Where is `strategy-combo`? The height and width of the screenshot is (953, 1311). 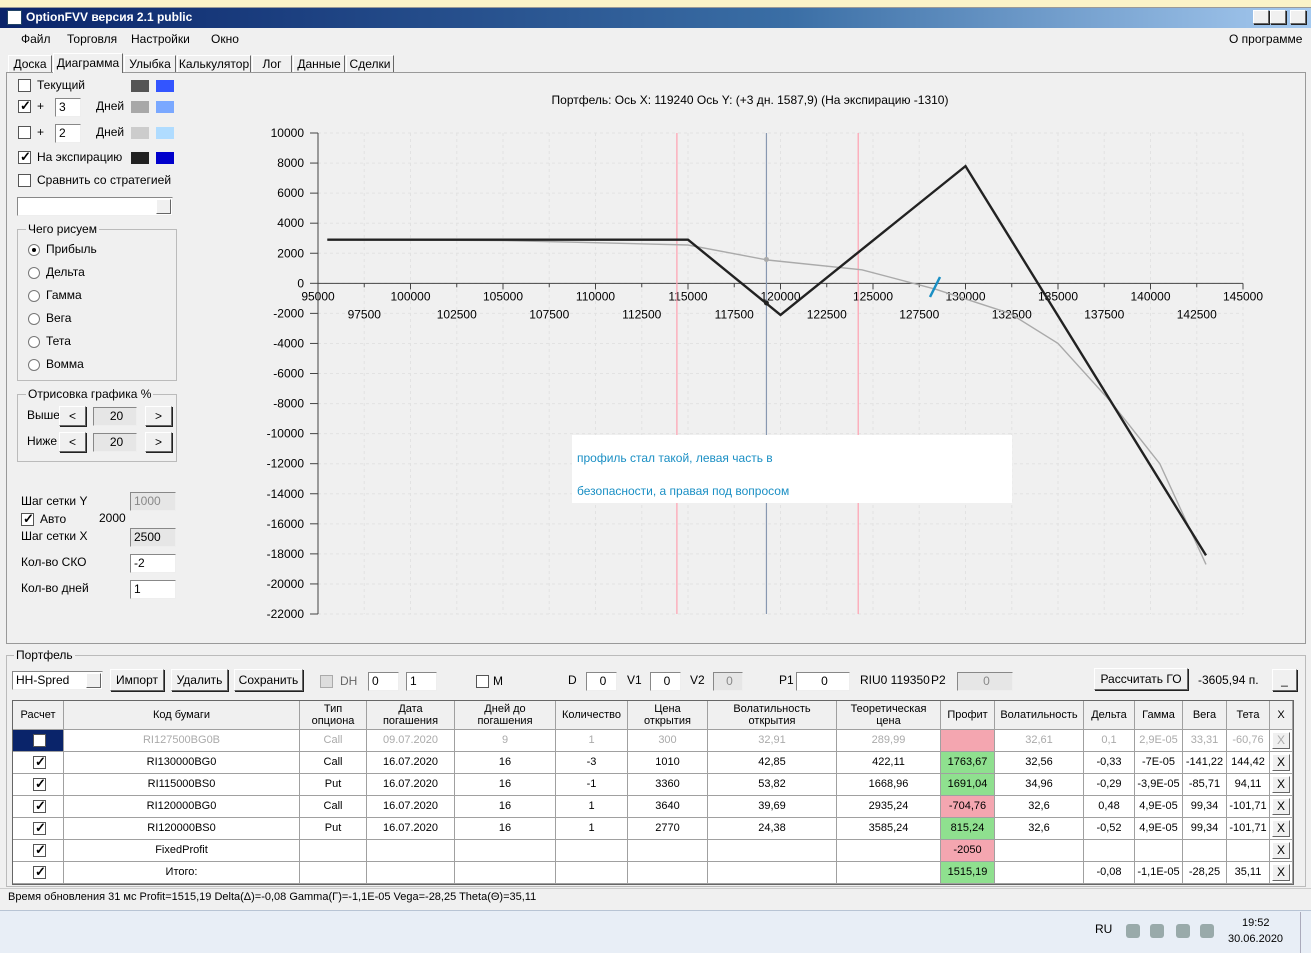 strategy-combo is located at coordinates (95, 206).